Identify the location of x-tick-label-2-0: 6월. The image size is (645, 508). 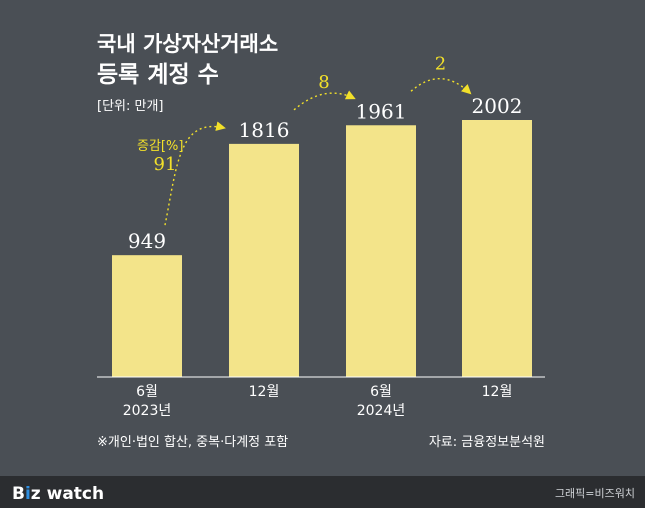
(381, 392).